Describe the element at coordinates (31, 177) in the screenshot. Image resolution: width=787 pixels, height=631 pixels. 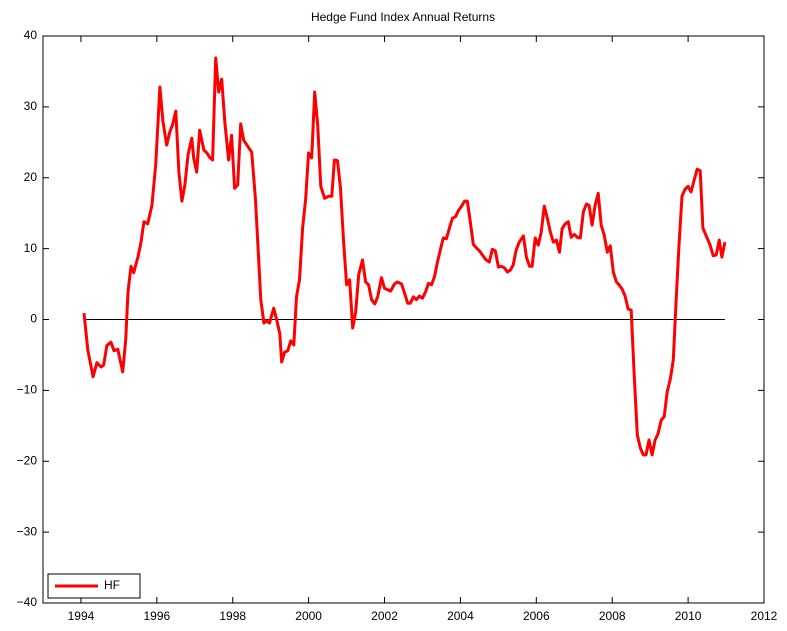
I see `y-tick-label: 20` at that location.